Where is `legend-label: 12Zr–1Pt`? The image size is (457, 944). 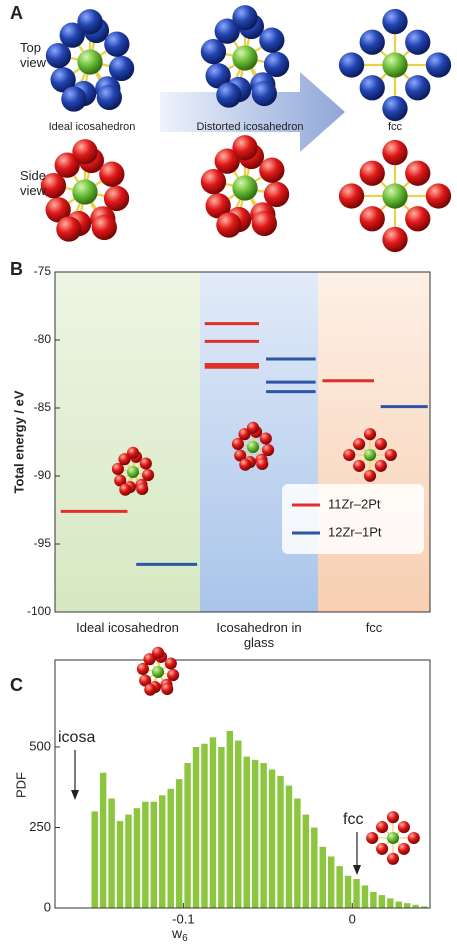
legend-label: 12Zr–1Pt is located at coordinates (355, 531).